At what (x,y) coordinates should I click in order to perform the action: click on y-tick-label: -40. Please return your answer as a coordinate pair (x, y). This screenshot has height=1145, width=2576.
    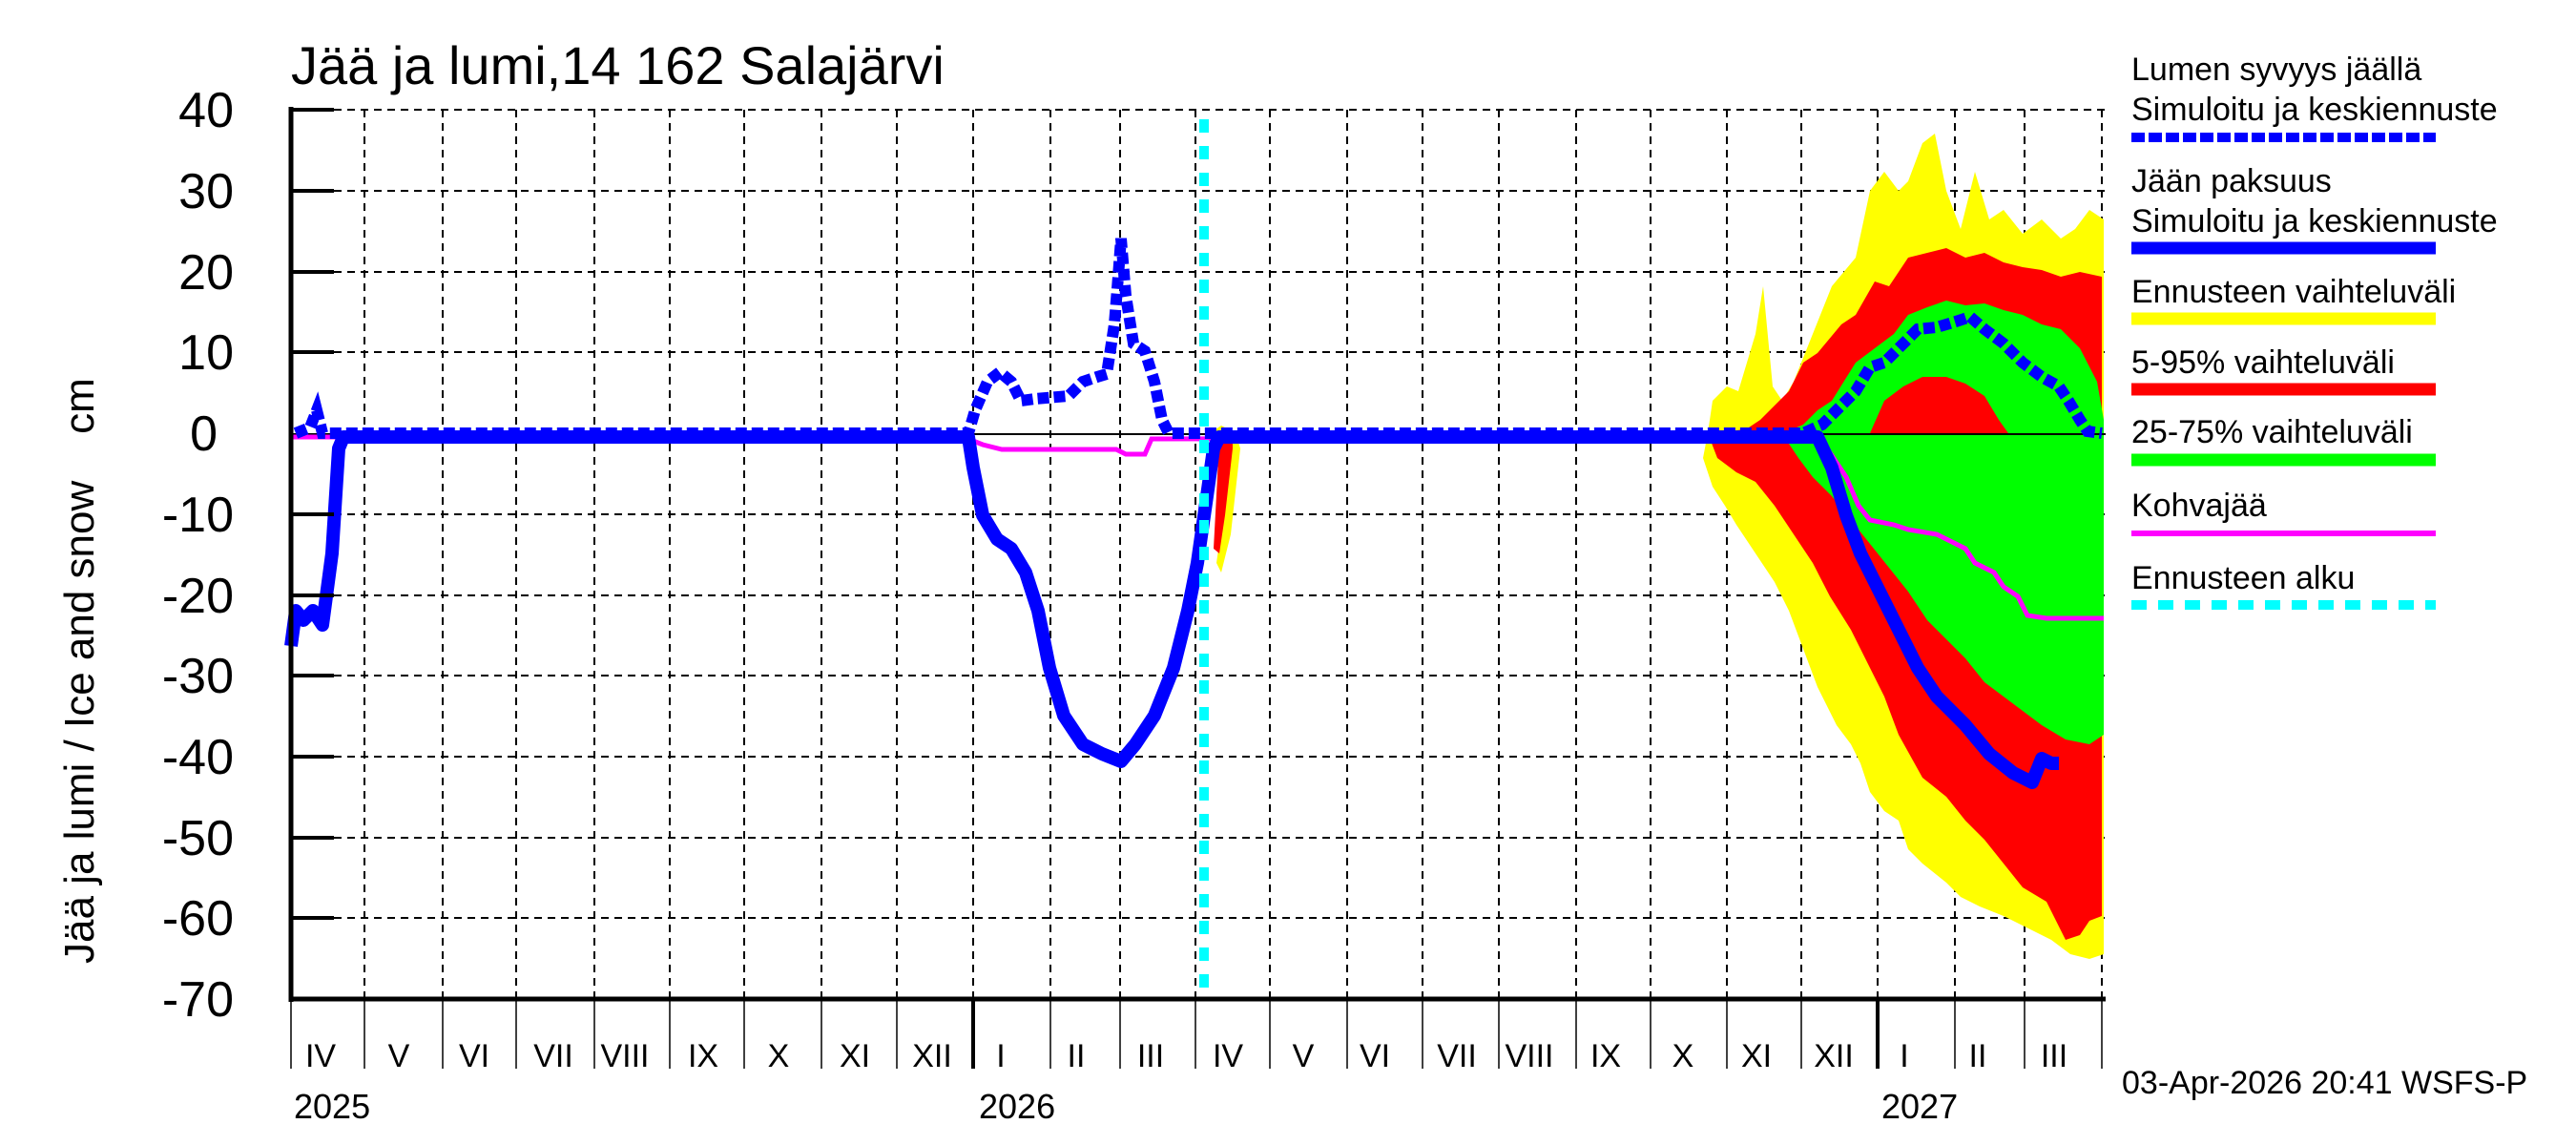
    Looking at the image, I should click on (198, 758).